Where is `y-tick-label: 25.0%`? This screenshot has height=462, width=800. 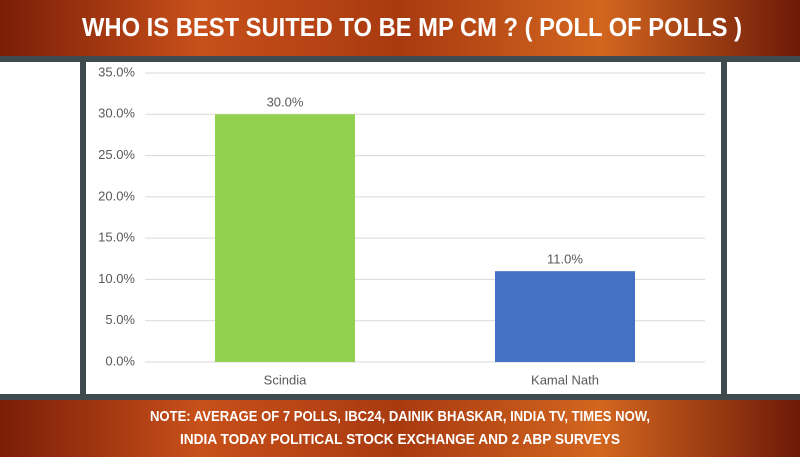
y-tick-label: 25.0% is located at coordinates (116, 154).